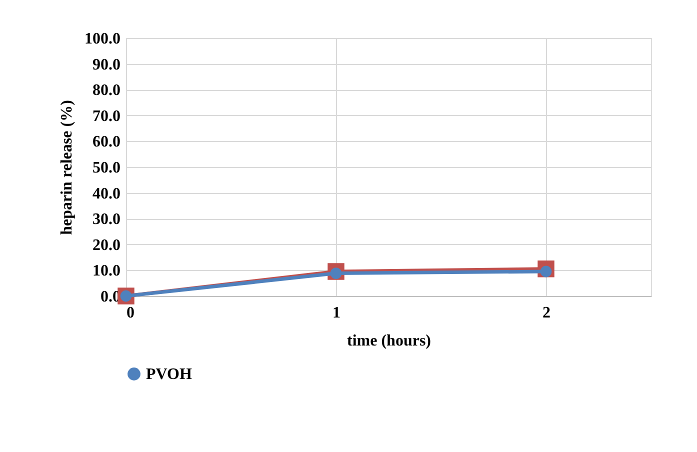  I want to click on legend-label: PVOH, so click(169, 374).